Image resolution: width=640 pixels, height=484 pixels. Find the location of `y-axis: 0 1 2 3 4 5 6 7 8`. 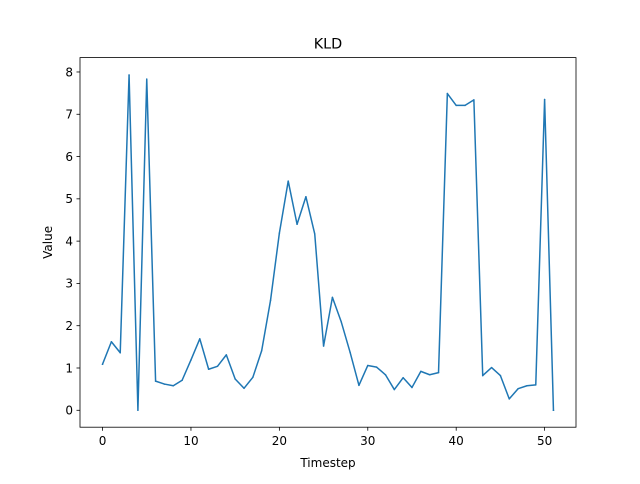

y-axis: 0 1 2 3 4 5 6 7 8 is located at coordinates (72, 241).